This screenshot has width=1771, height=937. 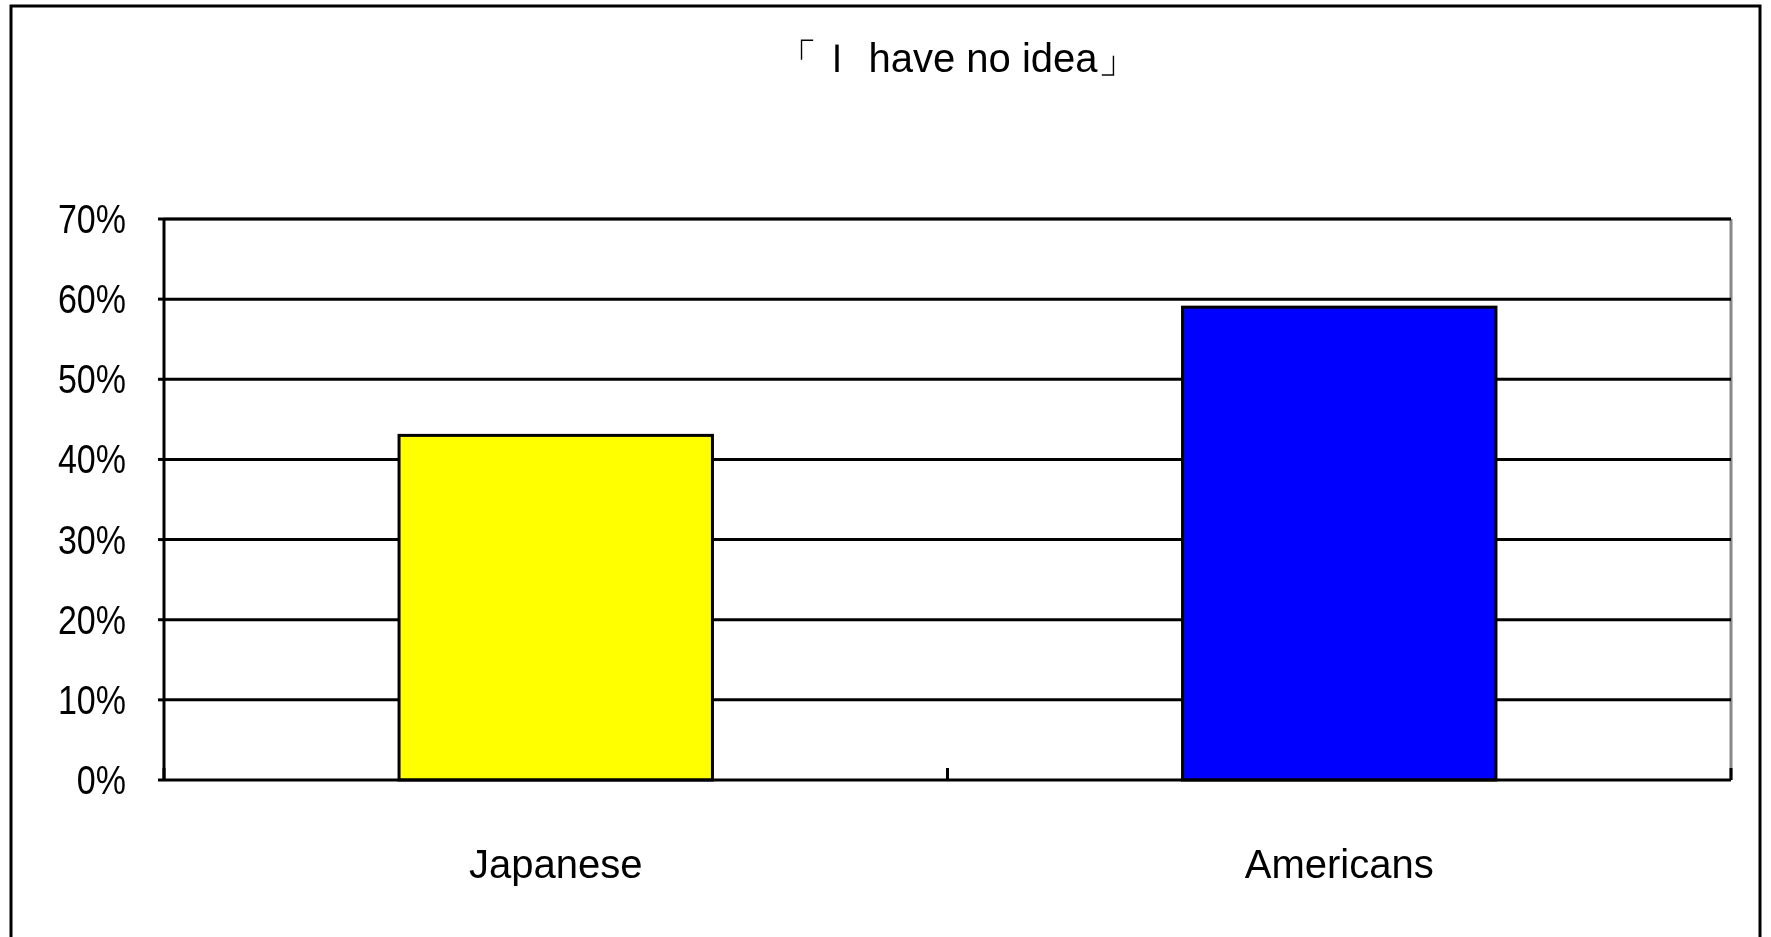 What do you see at coordinates (1339, 864) in the screenshot?
I see `x-tick-label: Americans` at bounding box center [1339, 864].